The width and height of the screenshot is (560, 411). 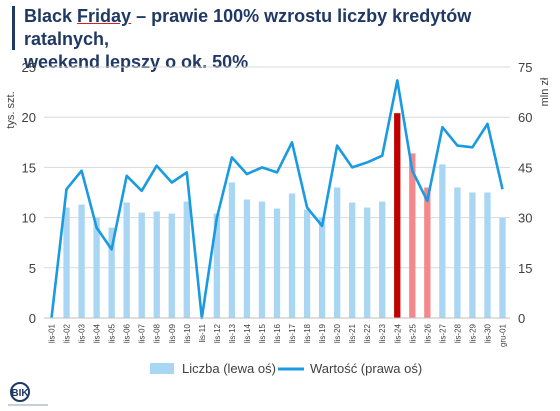 I want to click on x-tick-label: lis-09, so click(x=172, y=333).